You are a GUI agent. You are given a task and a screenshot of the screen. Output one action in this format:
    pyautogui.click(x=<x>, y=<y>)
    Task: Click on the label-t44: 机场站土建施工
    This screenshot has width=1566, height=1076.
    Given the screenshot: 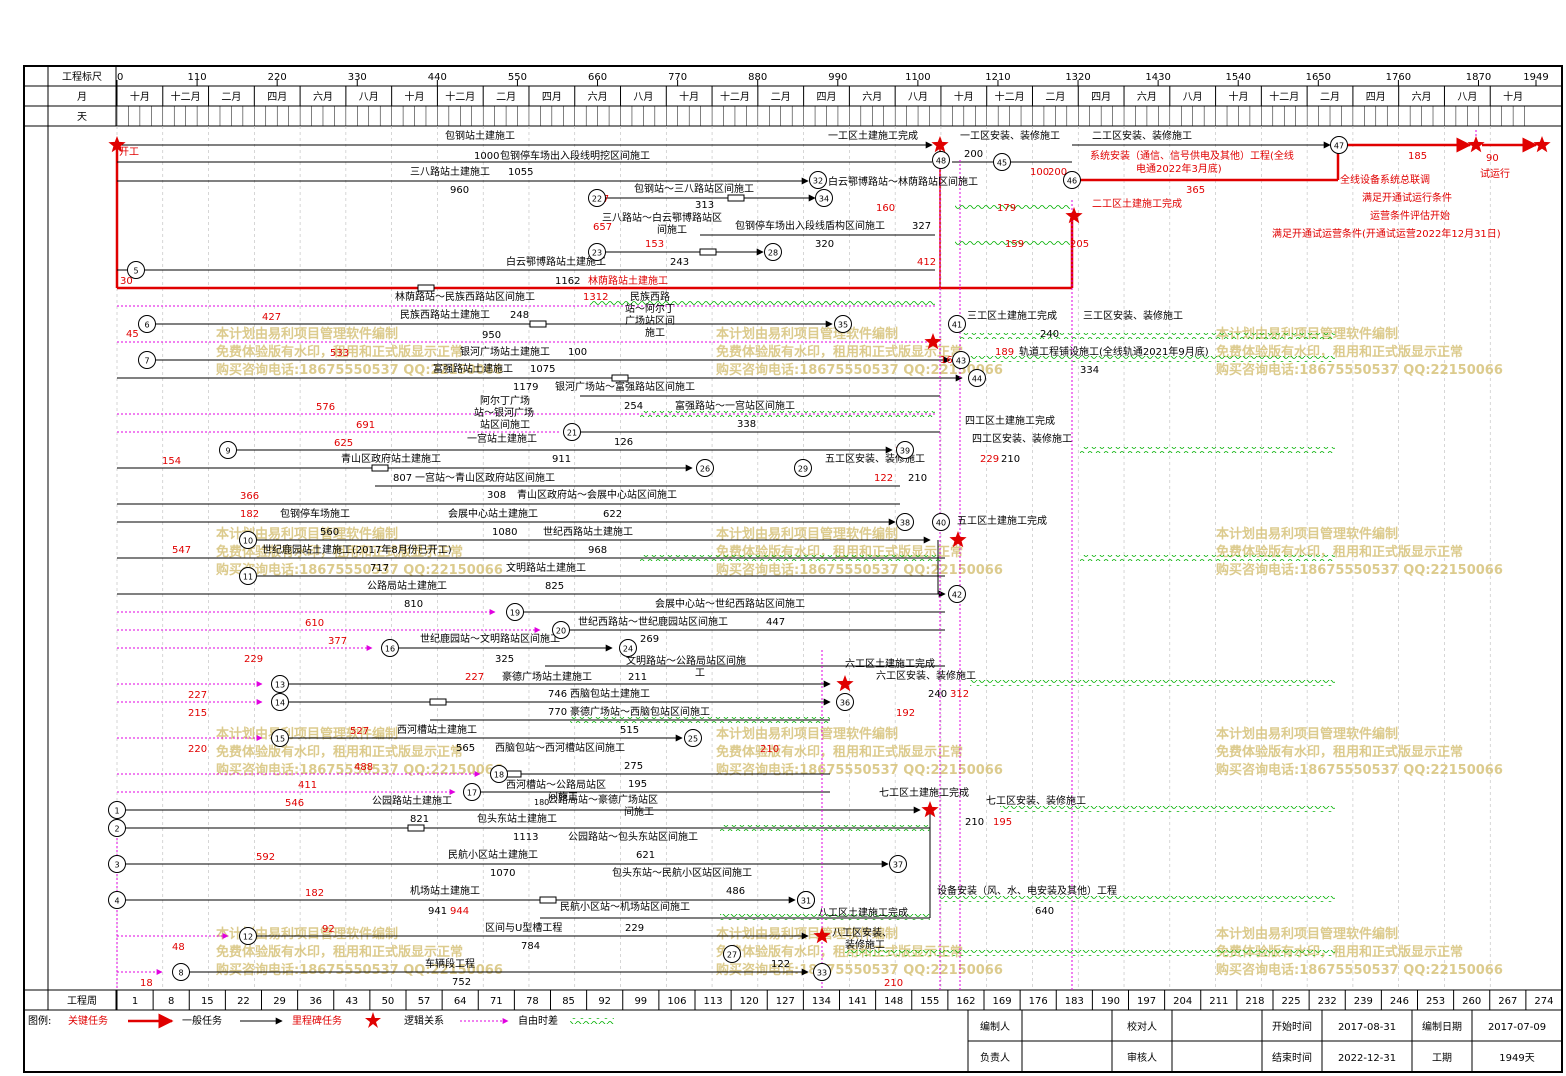 What is the action you would take?
    pyautogui.click(x=445, y=890)
    